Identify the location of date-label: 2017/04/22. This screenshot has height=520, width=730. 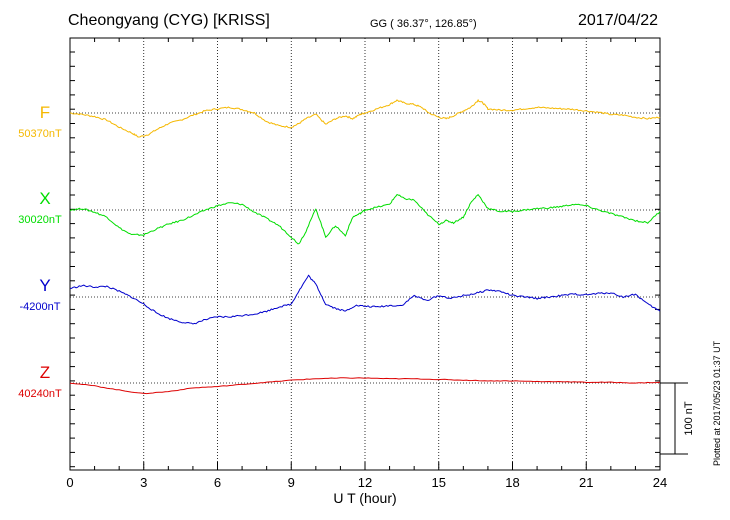
(618, 20).